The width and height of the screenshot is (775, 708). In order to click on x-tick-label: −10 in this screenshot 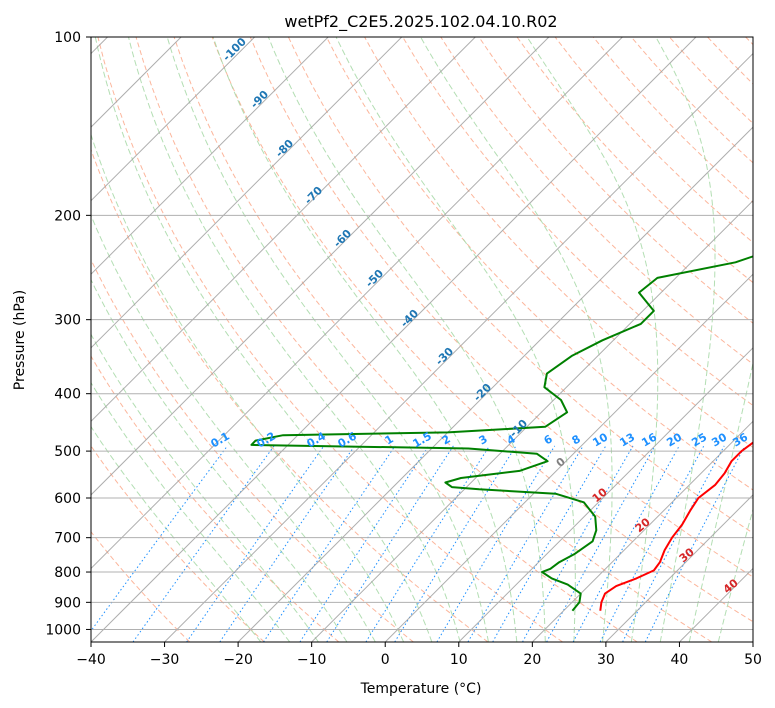, I will do `click(312, 660)`.